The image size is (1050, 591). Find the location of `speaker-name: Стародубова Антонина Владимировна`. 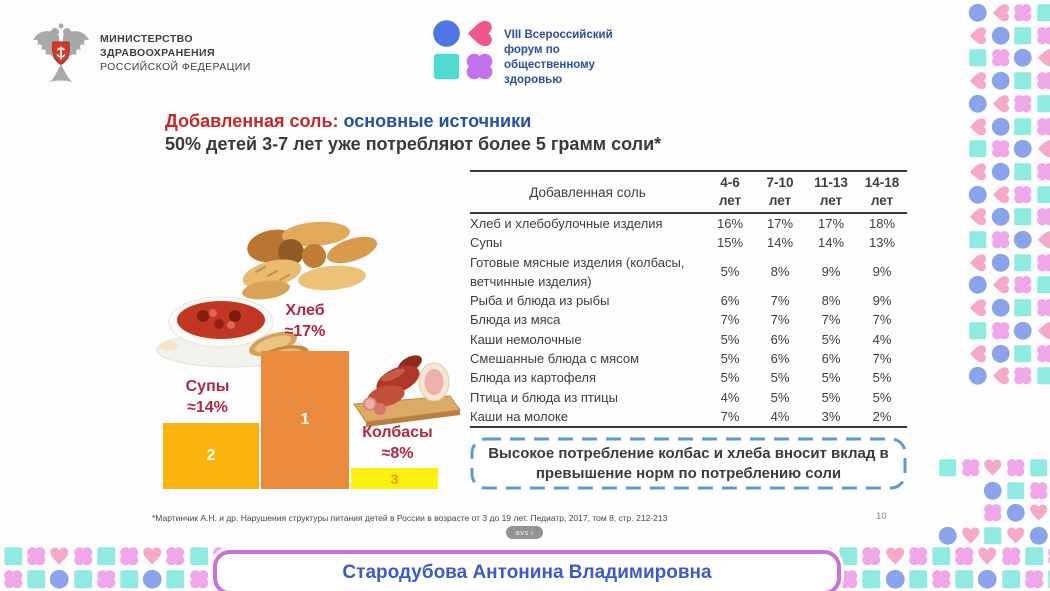

speaker-name: Стародубова Антонина Владимировна is located at coordinates (527, 572).